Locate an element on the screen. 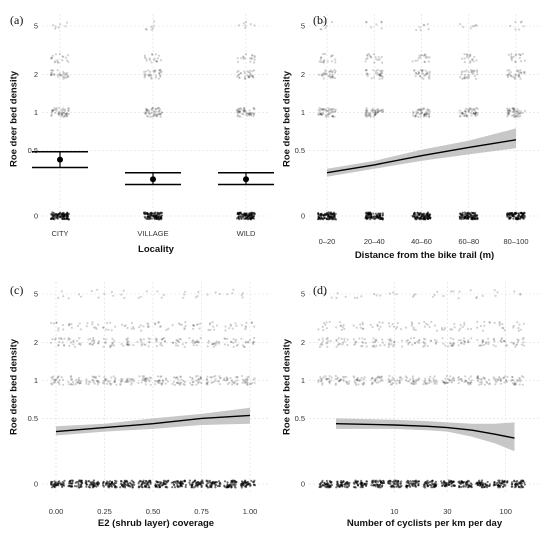  x-tick-label: 20–40 is located at coordinates (374, 241).